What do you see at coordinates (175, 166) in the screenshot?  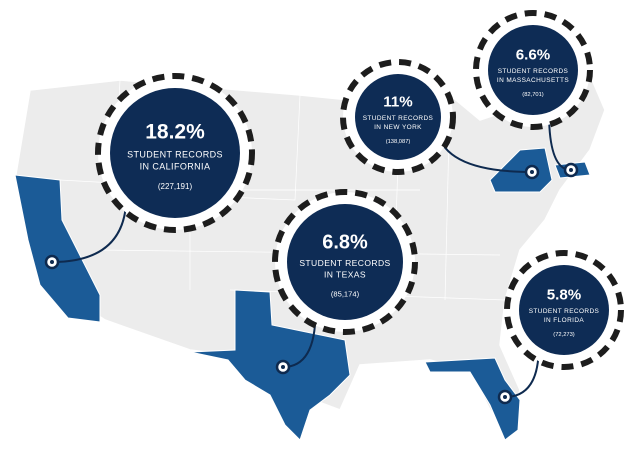 I see `label-line: IN CALIFORNIA` at bounding box center [175, 166].